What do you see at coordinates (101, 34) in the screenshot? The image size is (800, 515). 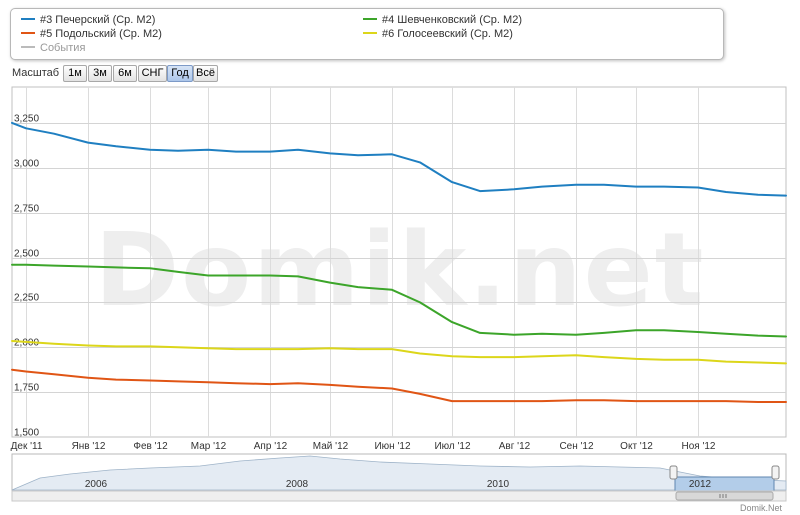 I see `legend-label: #5 Подольский (Ср. М2)` at bounding box center [101, 34].